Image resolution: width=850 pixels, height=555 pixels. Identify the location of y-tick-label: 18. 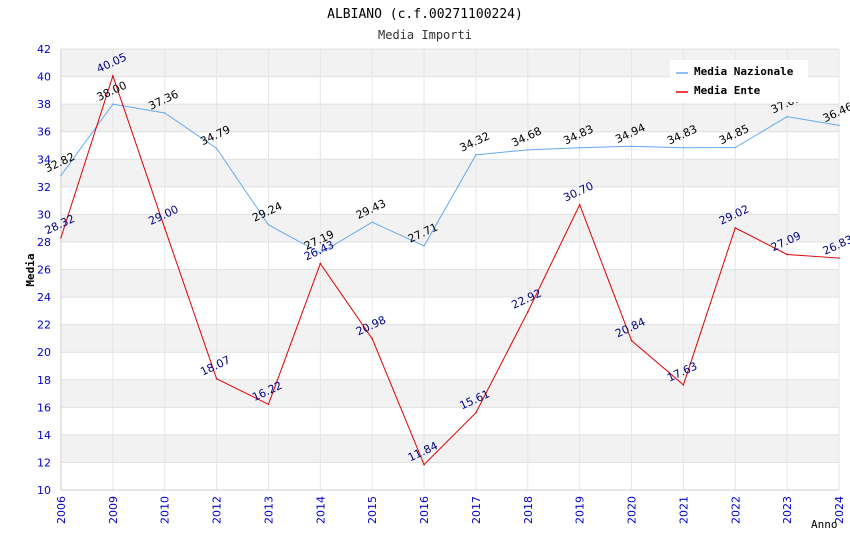
(44, 380).